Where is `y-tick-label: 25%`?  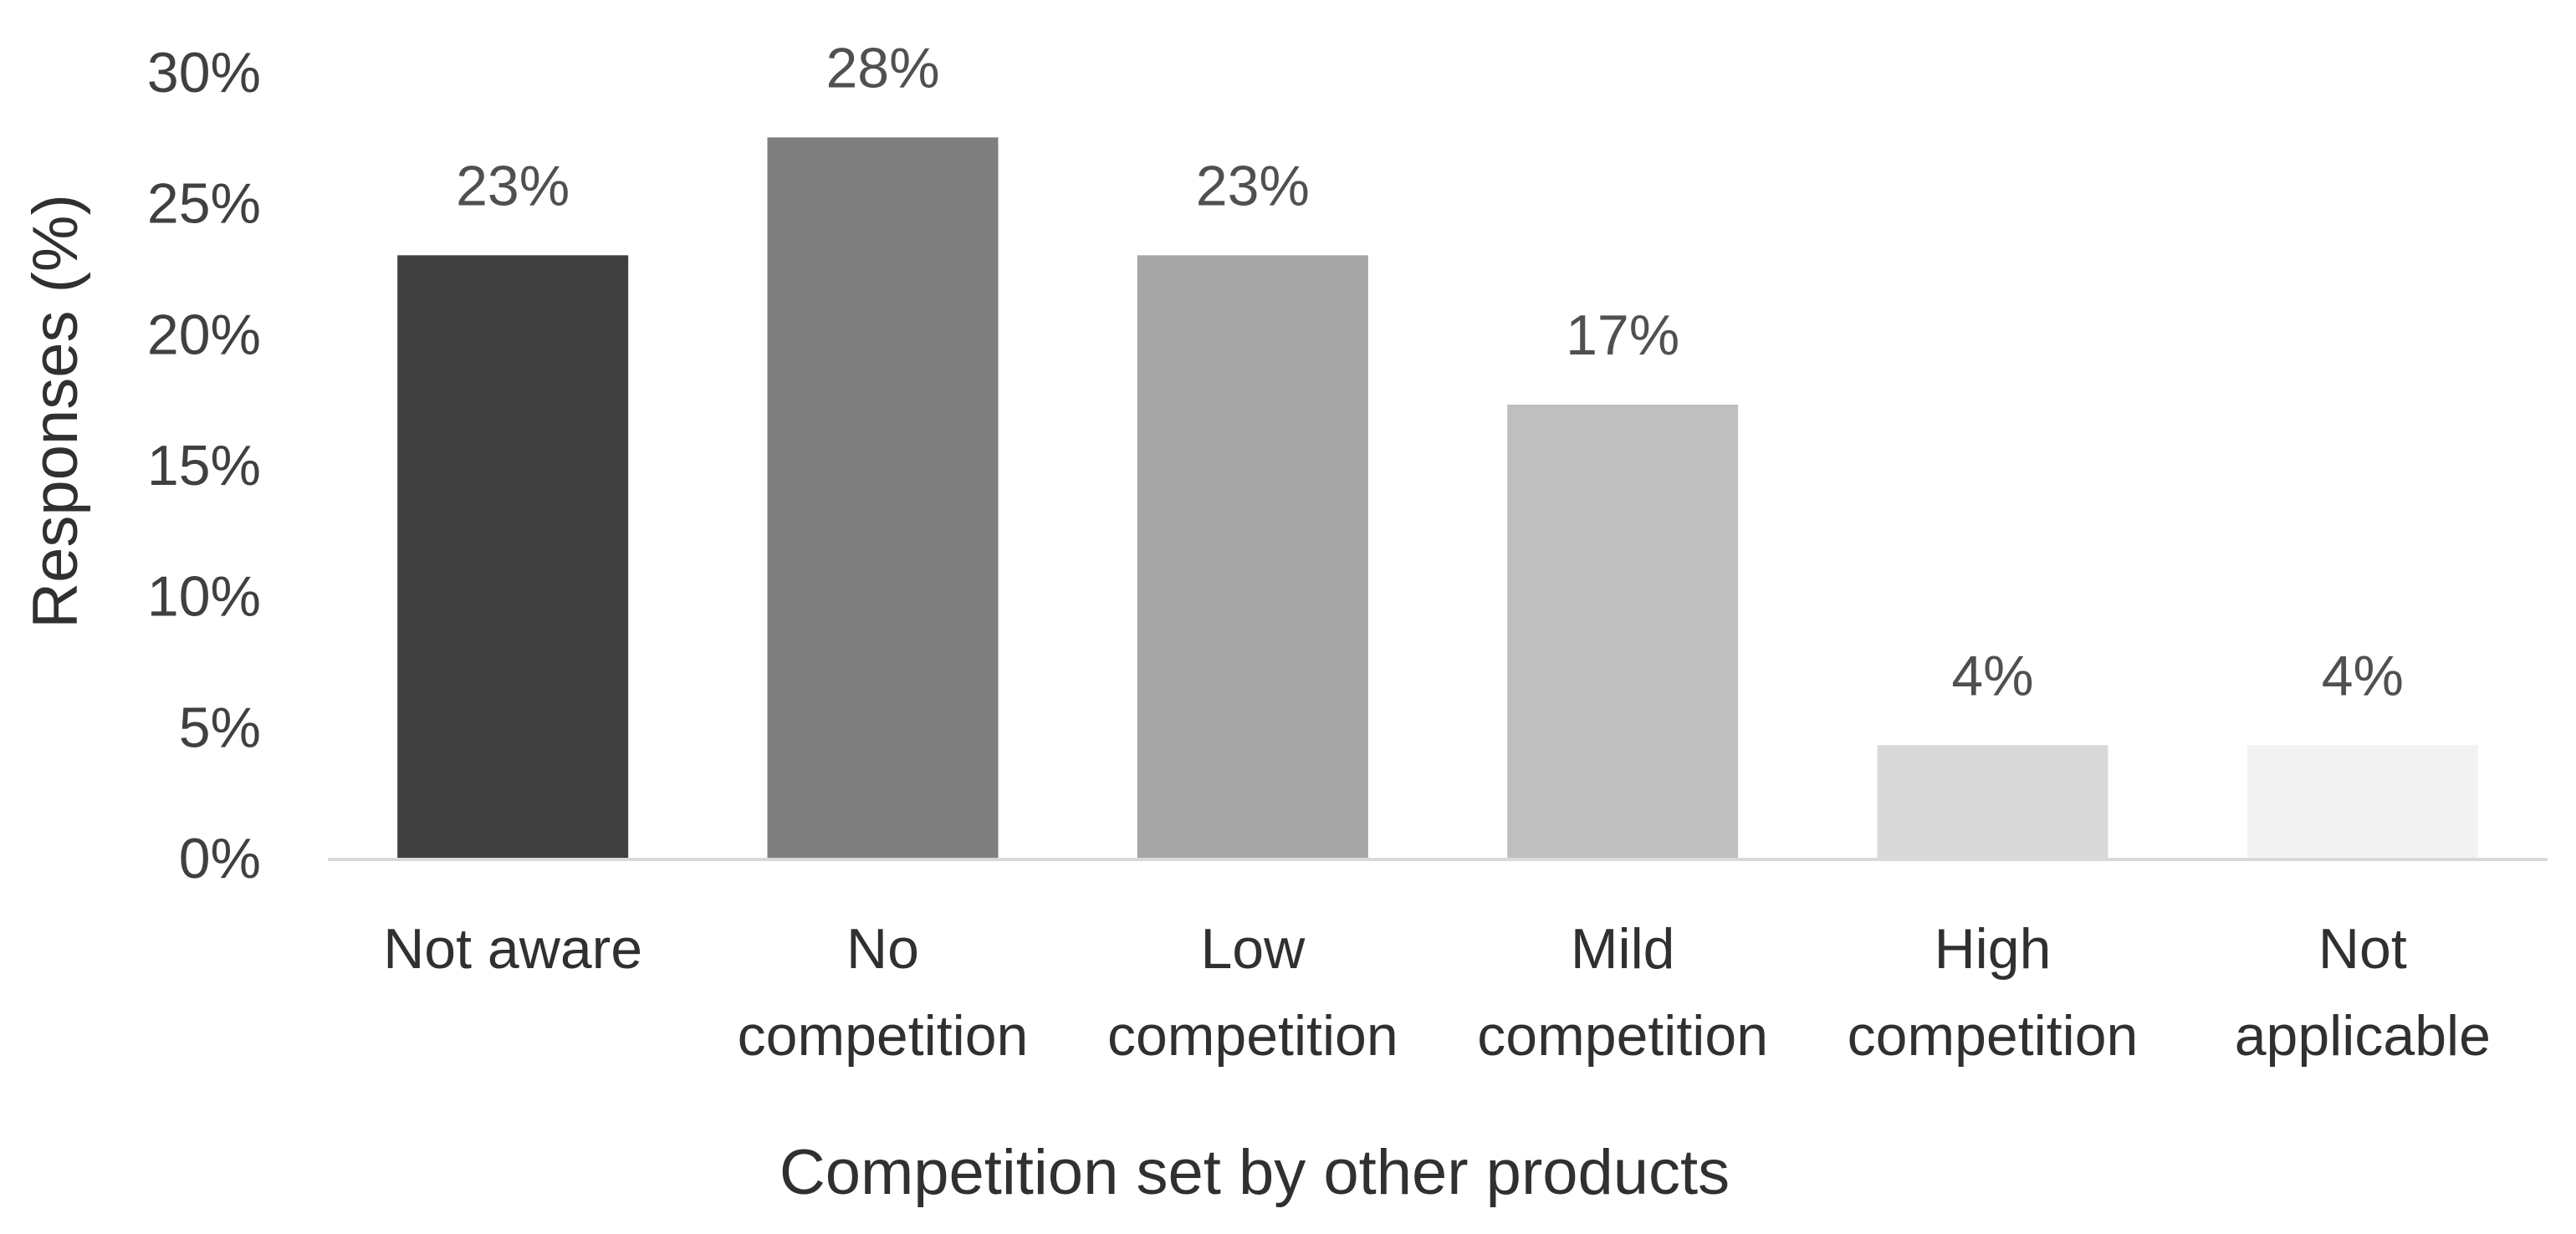
y-tick-label: 25% is located at coordinates (204, 204).